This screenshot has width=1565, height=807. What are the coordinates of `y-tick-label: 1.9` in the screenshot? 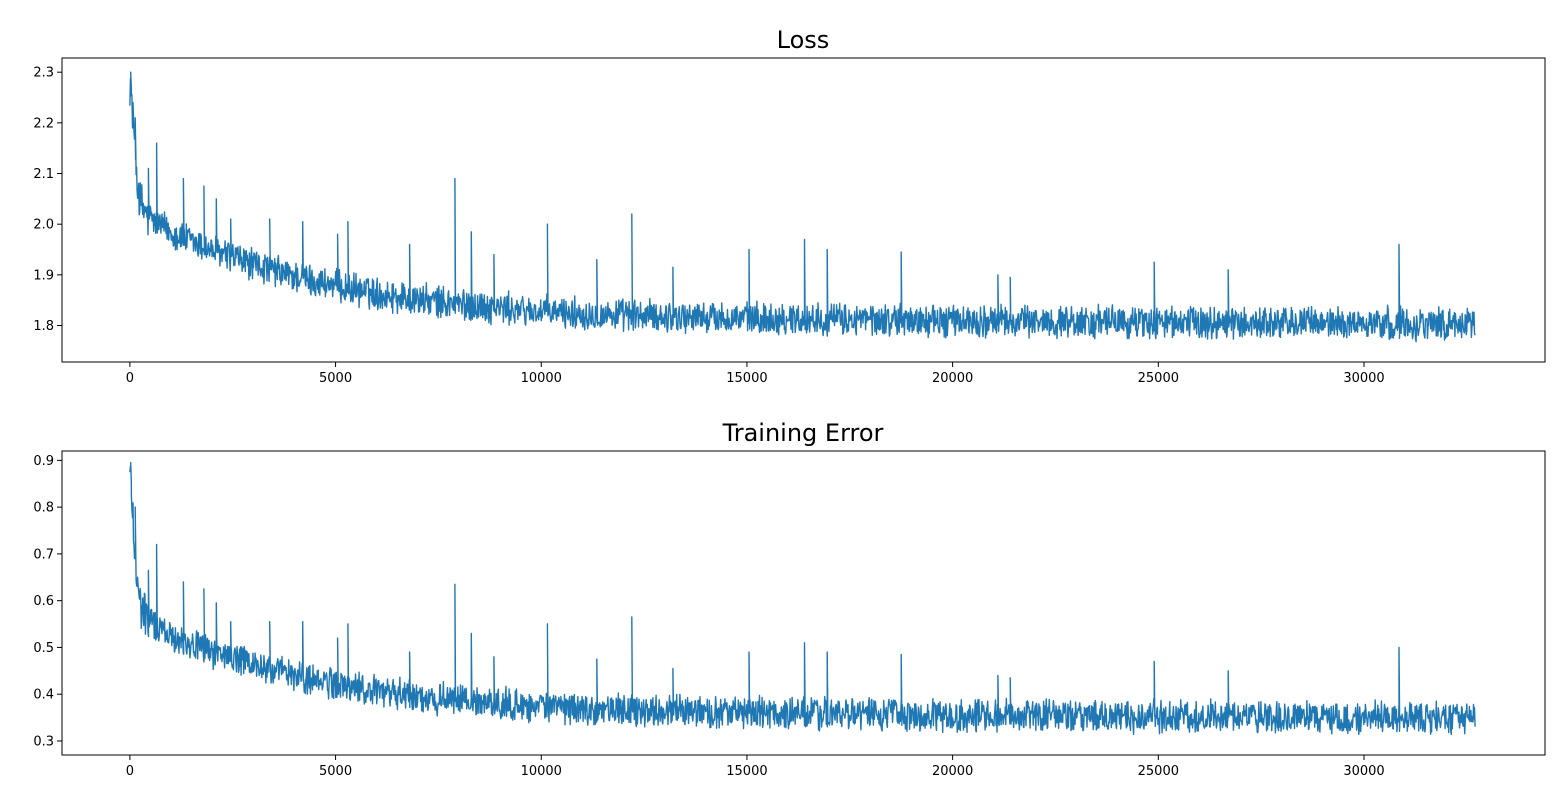 It's located at (43, 275).